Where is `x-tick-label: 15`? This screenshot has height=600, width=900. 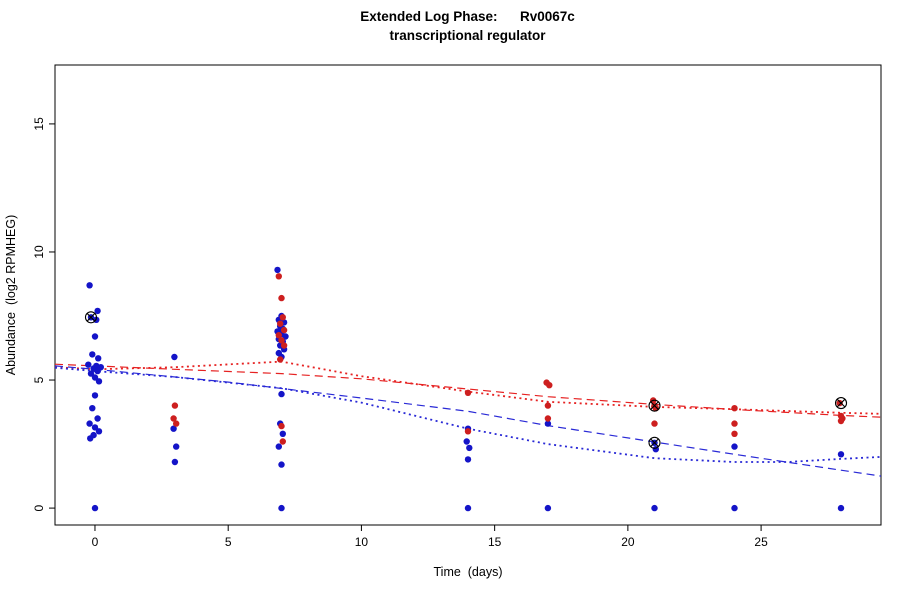 x-tick-label: 15 is located at coordinates (495, 542).